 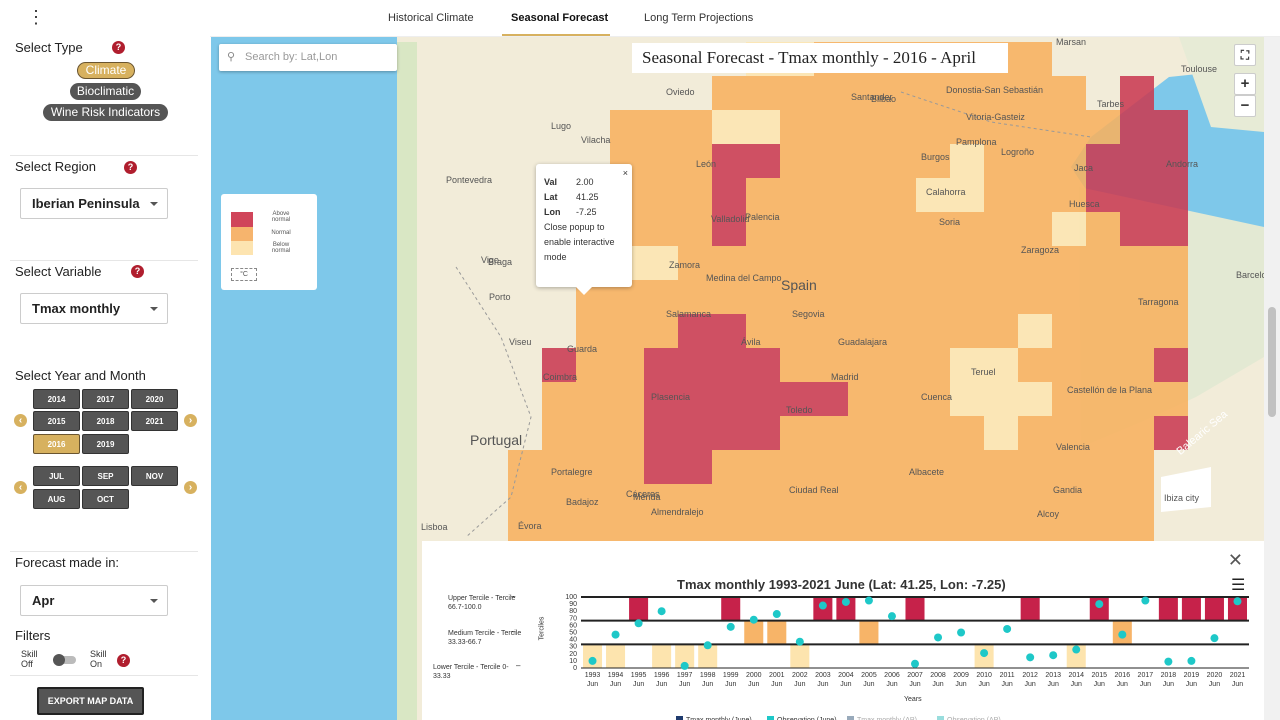 What do you see at coordinates (984, 675) in the screenshot?
I see `x-tick-label: 2010` at bounding box center [984, 675].